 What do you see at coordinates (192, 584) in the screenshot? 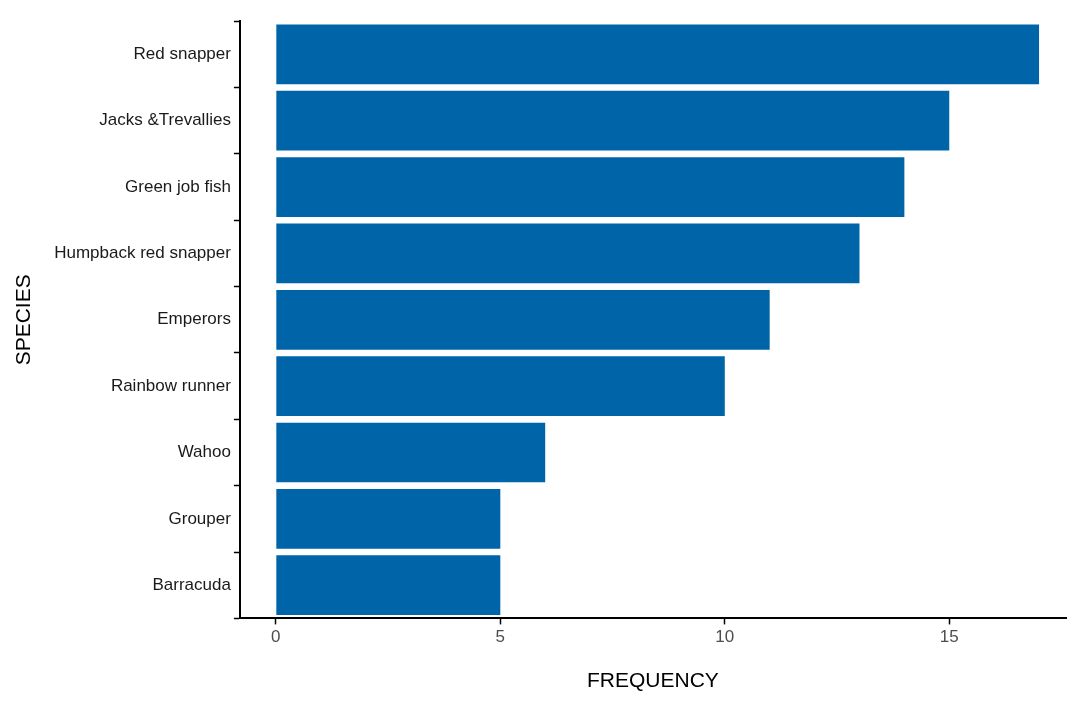
I see `y-tick-label: Barracuda` at bounding box center [192, 584].